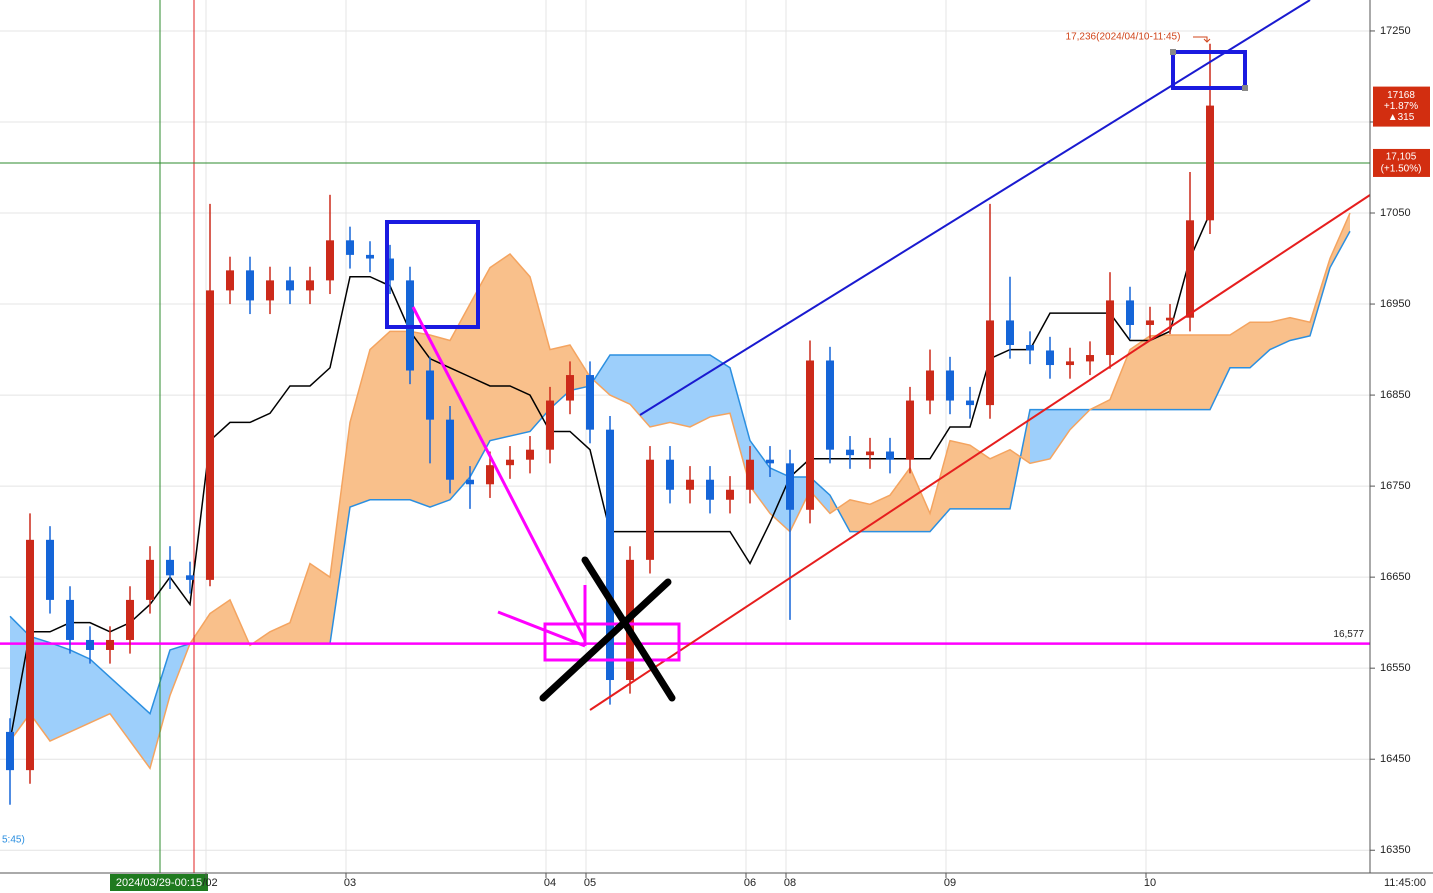 This screenshot has width=1433, height=893. Describe the element at coordinates (790, 883) in the screenshot. I see `x-tick-label: 08` at that location.